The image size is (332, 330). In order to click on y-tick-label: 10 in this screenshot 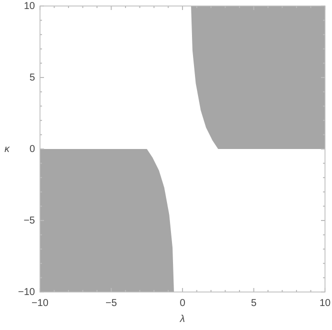, I will do `click(30, 6)`.